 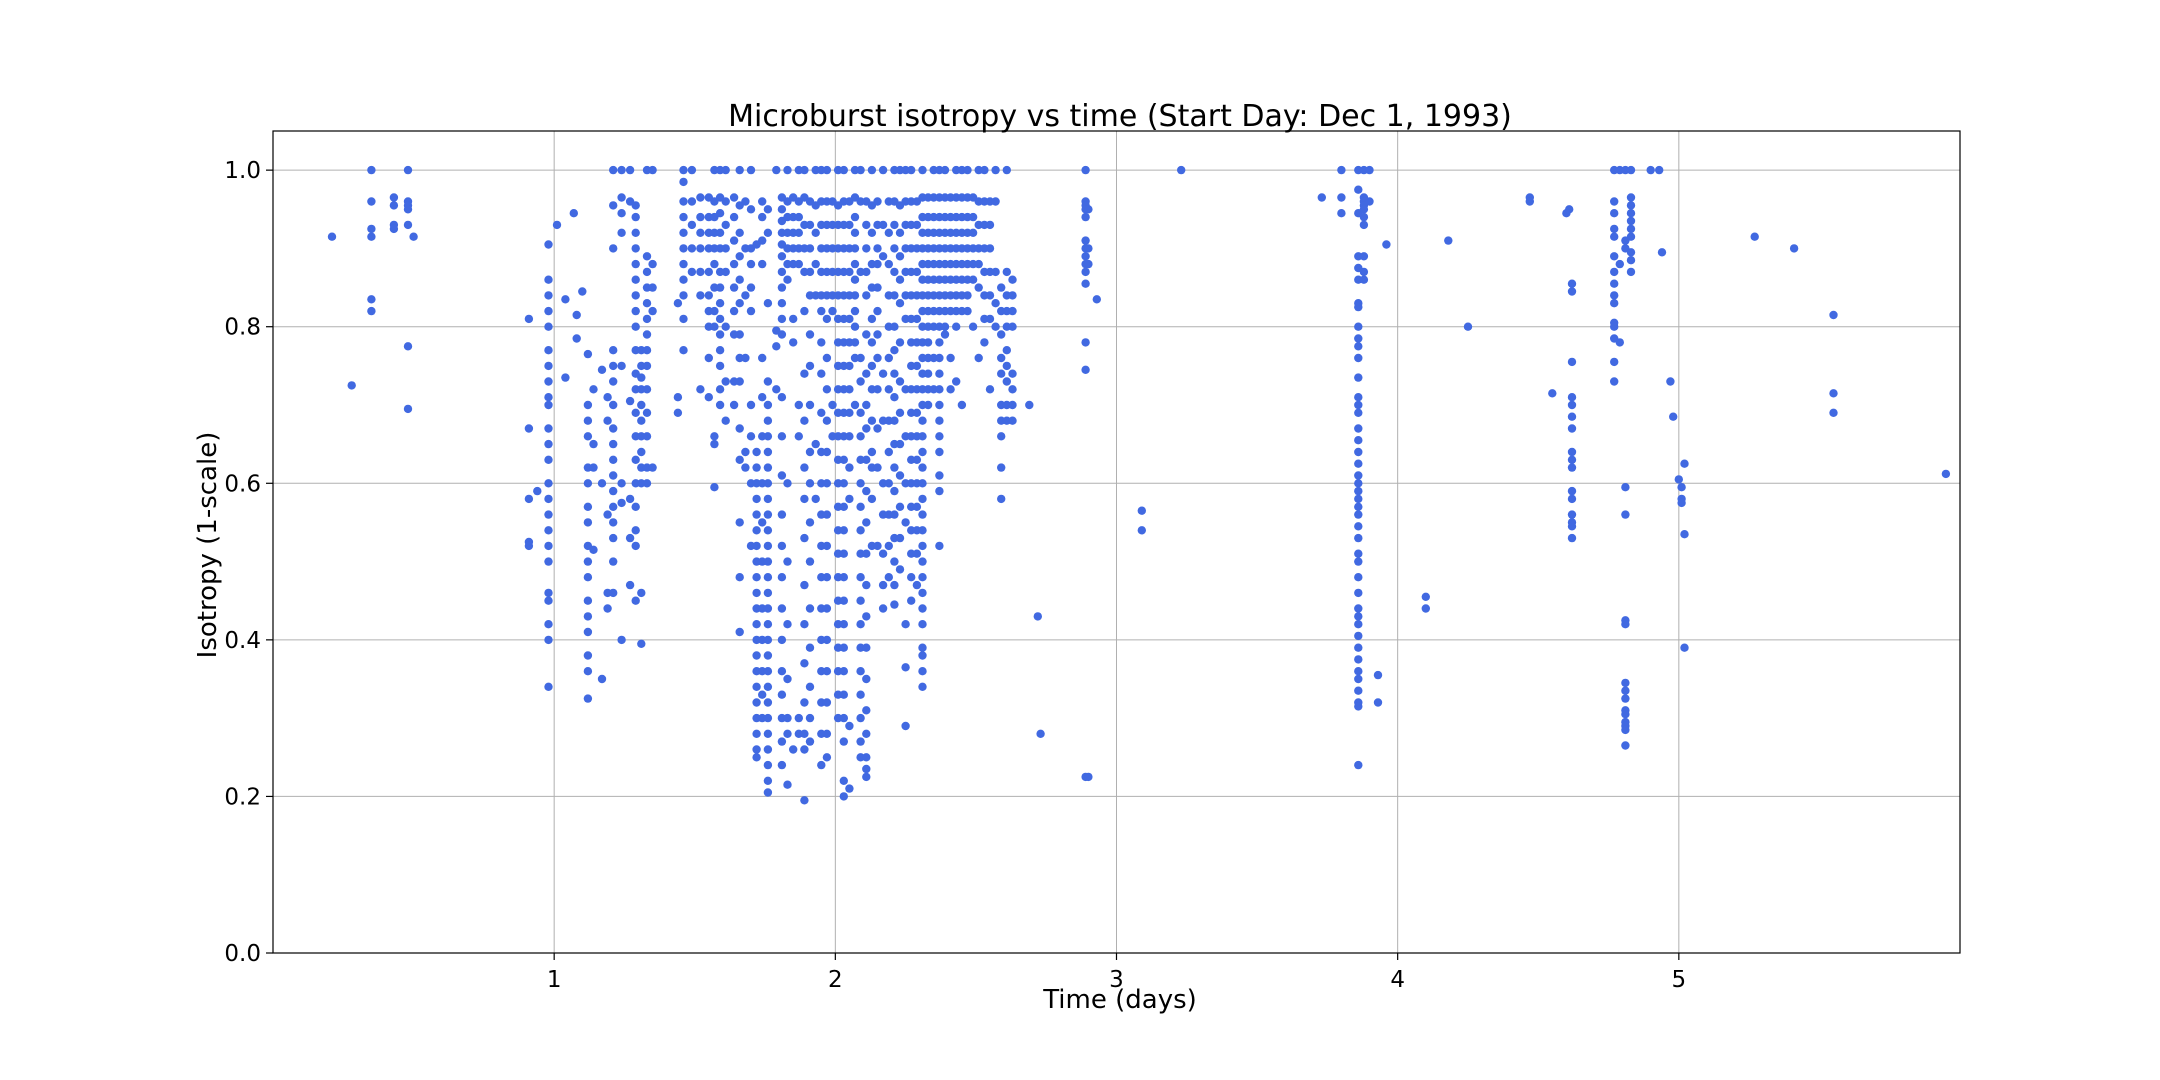 What do you see at coordinates (1119, 1000) in the screenshot?
I see `x-axis-label: Time (days)` at bounding box center [1119, 1000].